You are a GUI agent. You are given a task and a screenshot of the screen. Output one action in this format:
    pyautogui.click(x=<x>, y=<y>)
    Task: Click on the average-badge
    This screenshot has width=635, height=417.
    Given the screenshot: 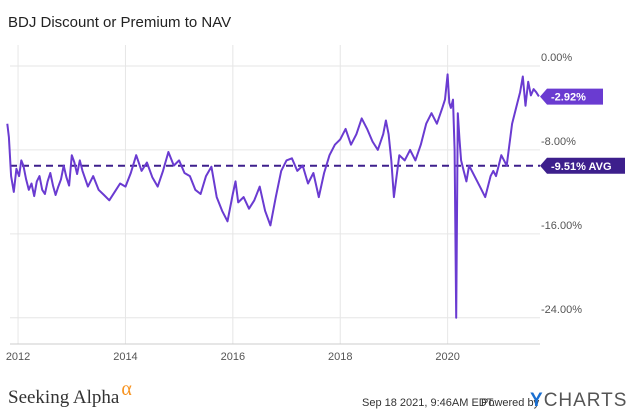 What is the action you would take?
    pyautogui.click(x=582, y=165)
    